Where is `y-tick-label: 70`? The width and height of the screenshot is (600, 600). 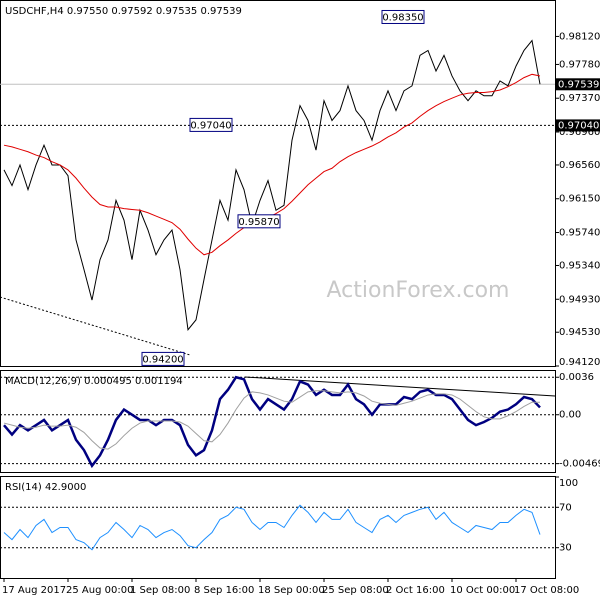 y-tick-label: 70 is located at coordinates (565, 507).